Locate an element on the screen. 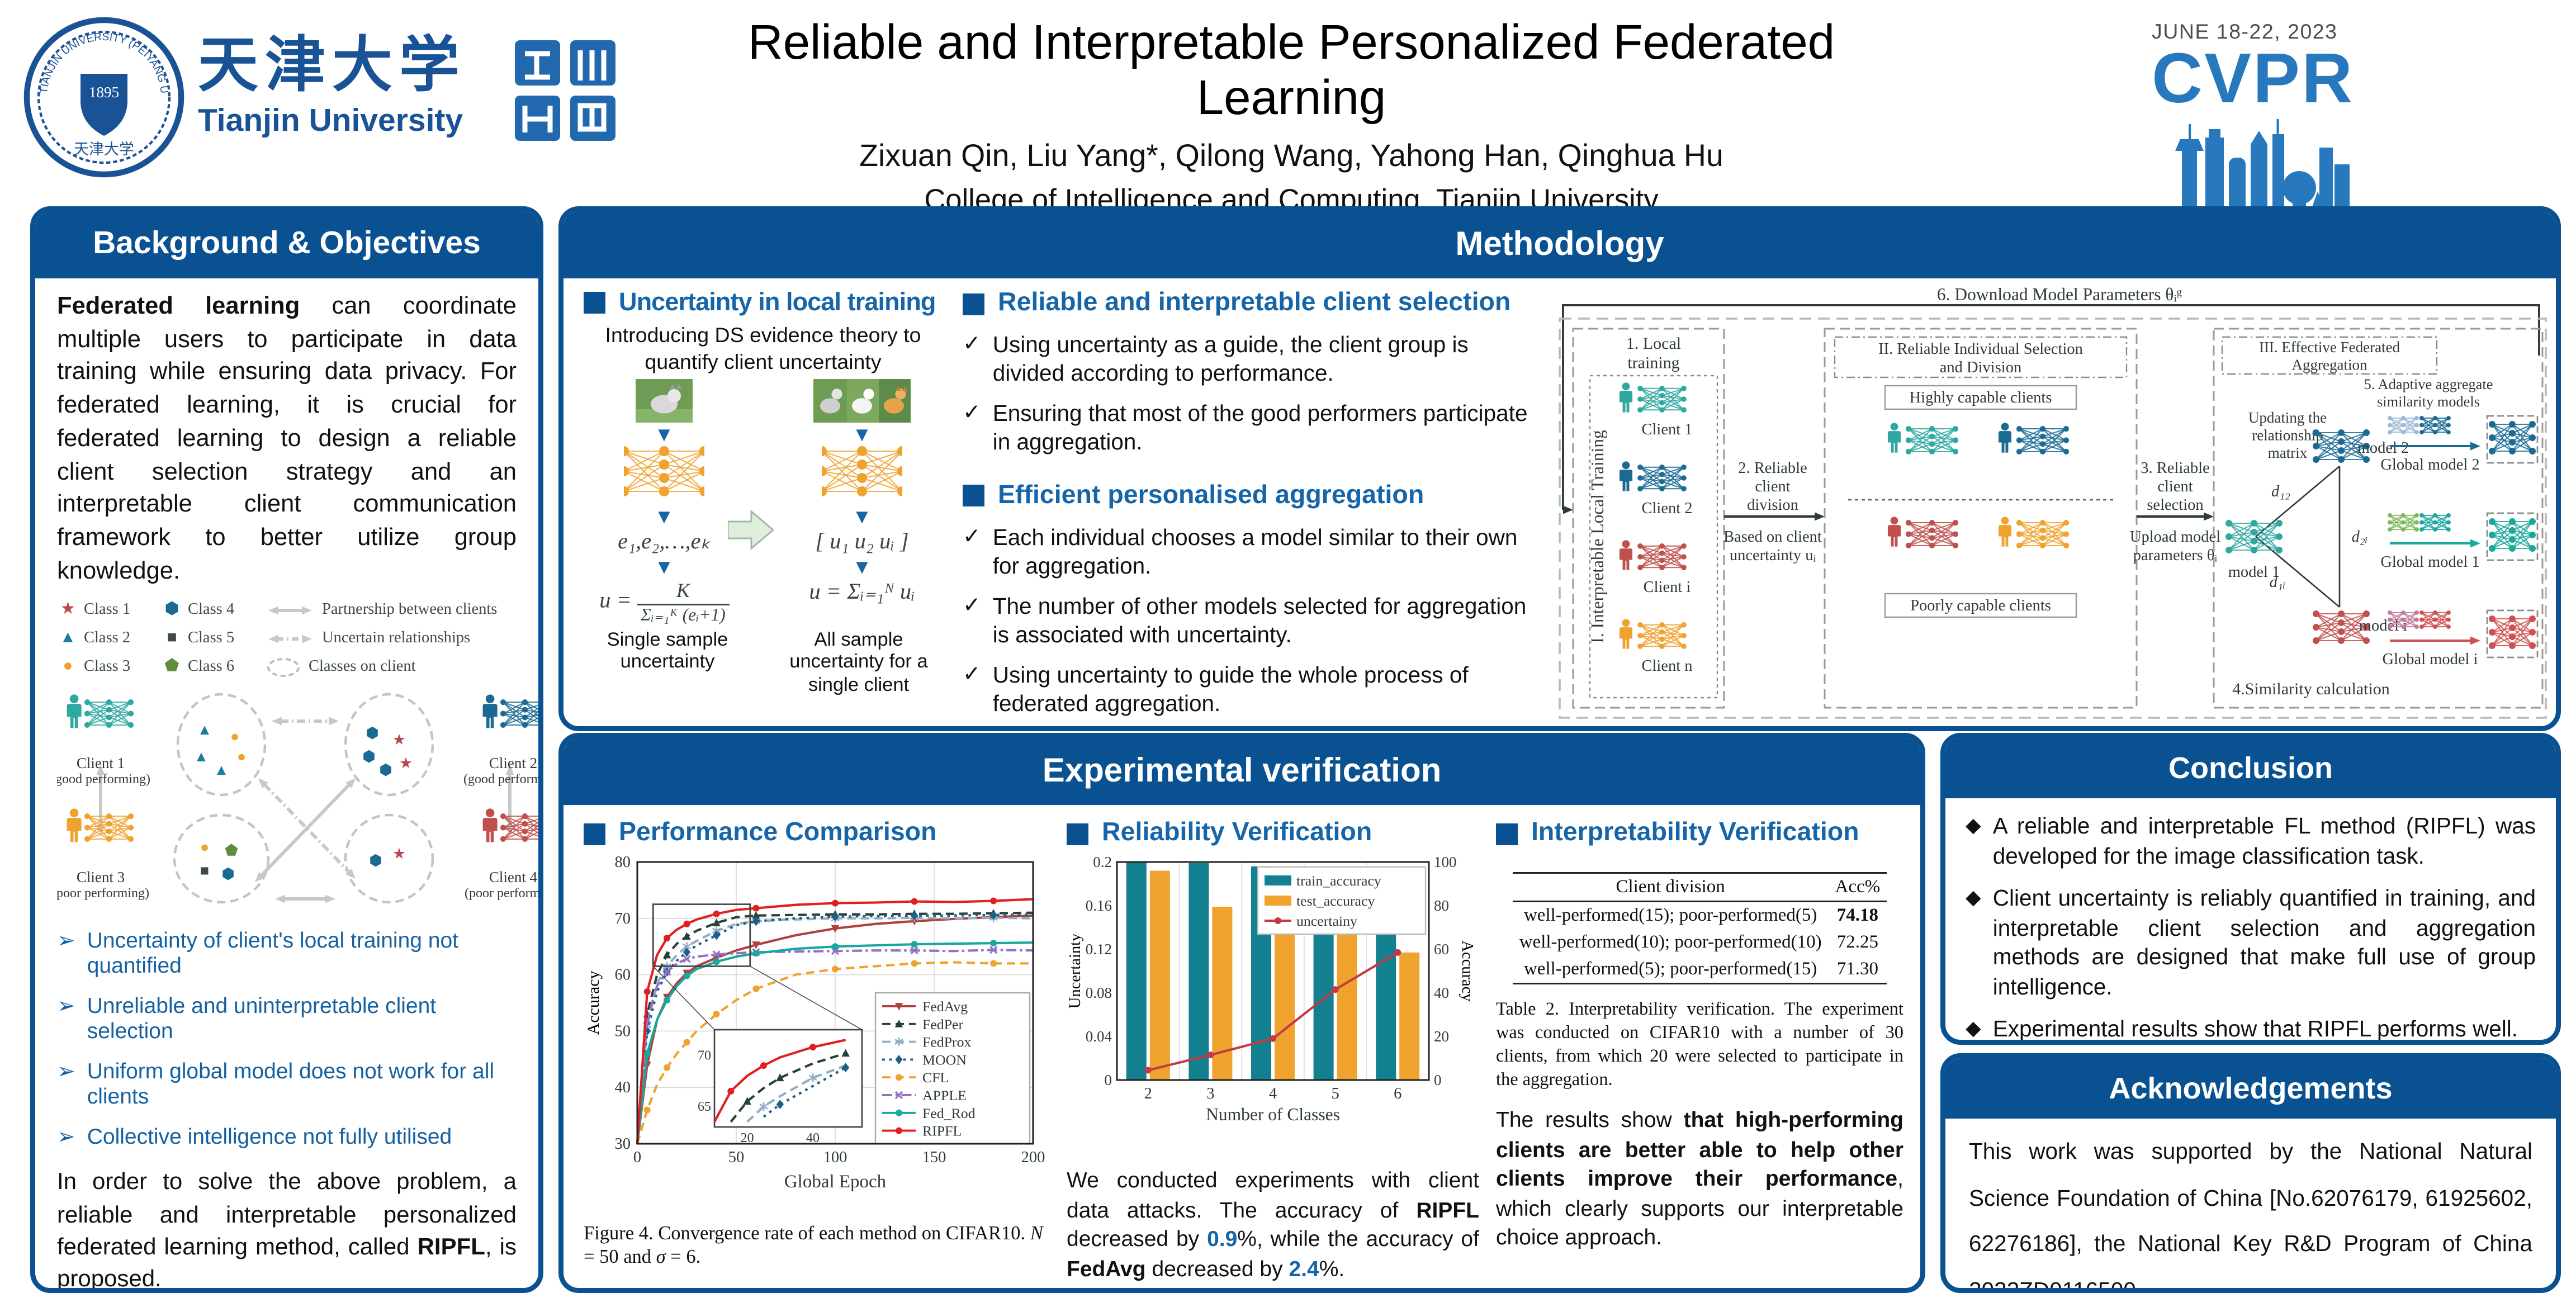  svg-text: 1895 is located at coordinates (104, 92).